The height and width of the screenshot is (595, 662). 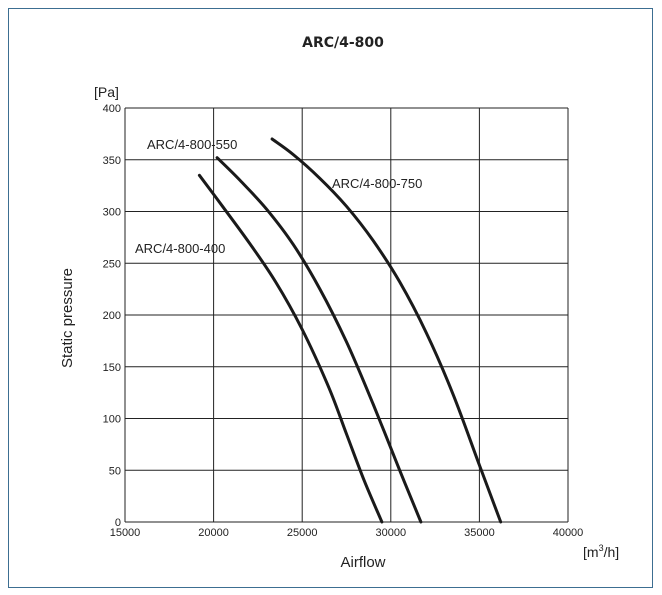 What do you see at coordinates (479, 533) in the screenshot?
I see `x-tick-label: 35000` at bounding box center [479, 533].